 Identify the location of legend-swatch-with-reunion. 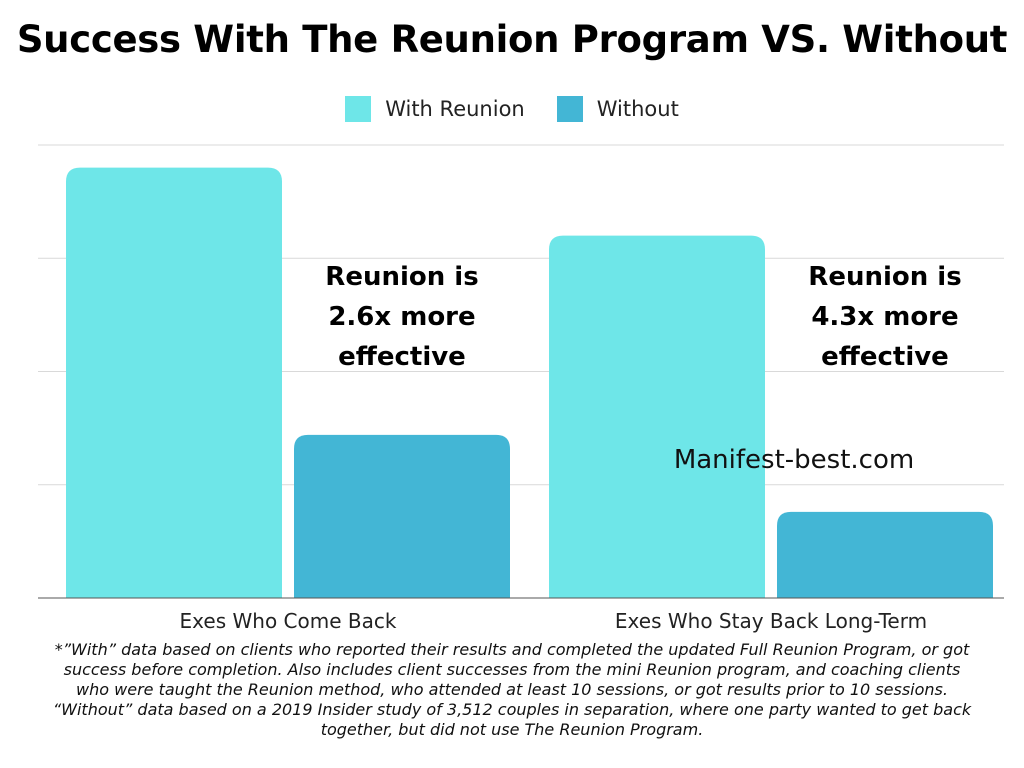
(358, 109).